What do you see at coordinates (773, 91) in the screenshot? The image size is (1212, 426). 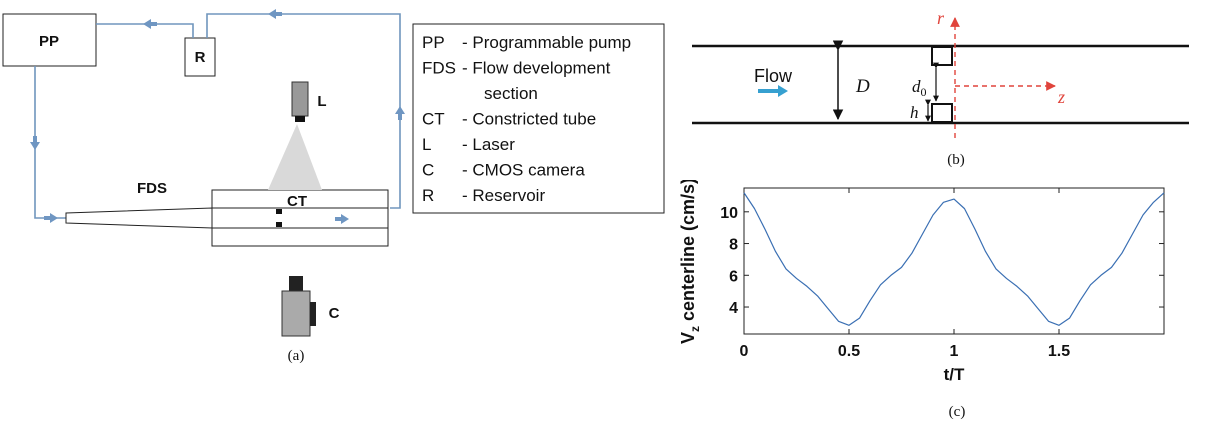 I see `flow-arrow` at bounding box center [773, 91].